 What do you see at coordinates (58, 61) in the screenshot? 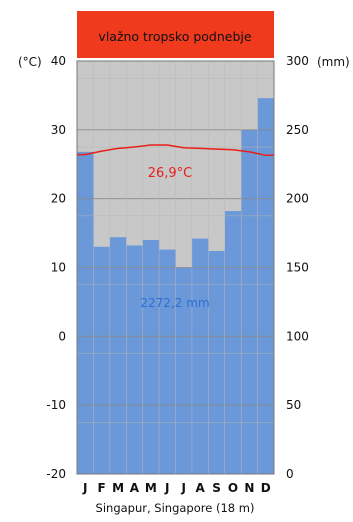
I see `temperature-tick-label: 40` at bounding box center [58, 61].